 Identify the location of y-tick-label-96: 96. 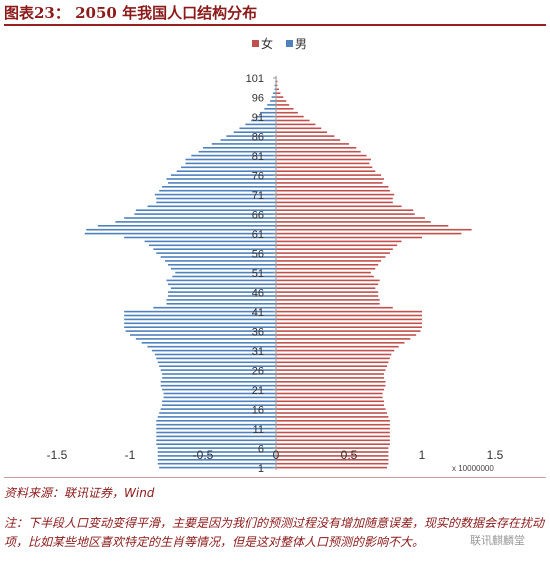
(258, 98).